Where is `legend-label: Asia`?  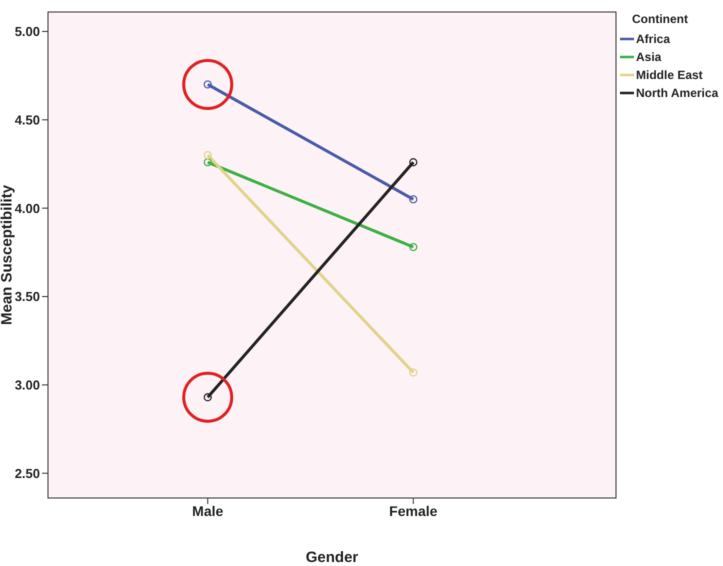 legend-label: Asia is located at coordinates (649, 57).